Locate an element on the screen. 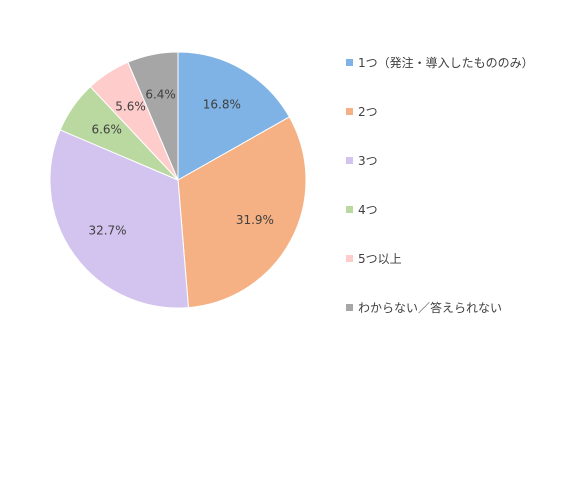  legend-label: 1つ（発注・導入したもののみ） is located at coordinates (446, 62).